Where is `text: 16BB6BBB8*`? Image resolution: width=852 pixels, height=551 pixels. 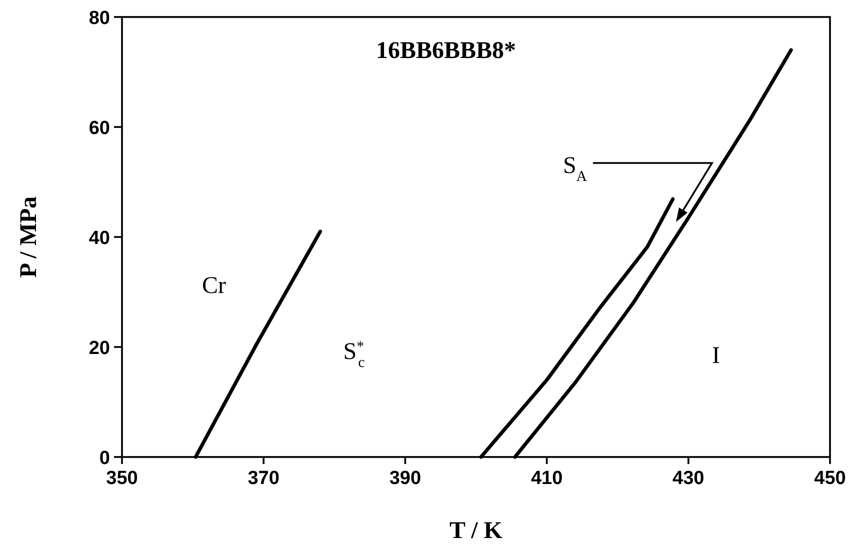 text: 16BB6BBB8* is located at coordinates (446, 51).